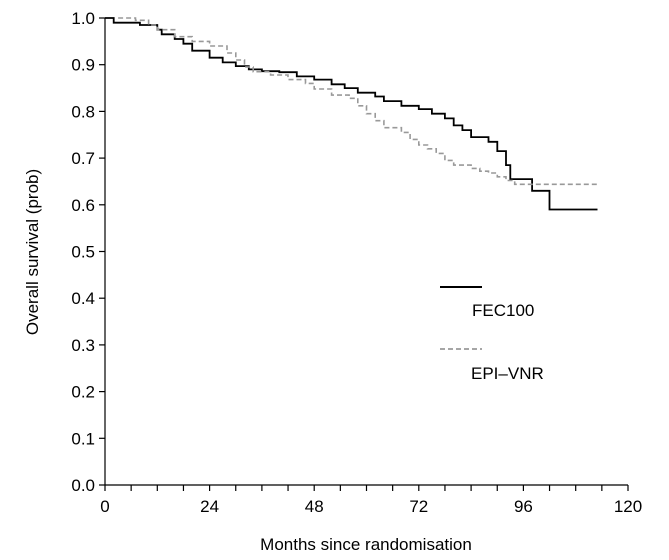  I want to click on y-tick-label: 0.4, so click(83, 298).